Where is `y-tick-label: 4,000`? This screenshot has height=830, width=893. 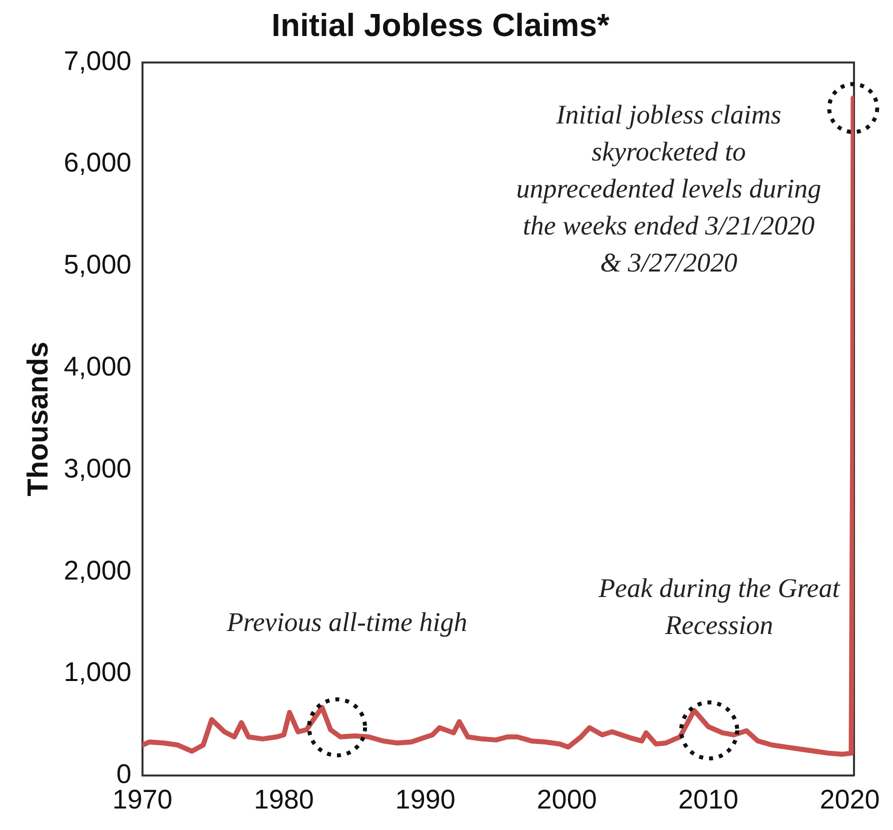
y-tick-label: 4,000 is located at coordinates (98, 367).